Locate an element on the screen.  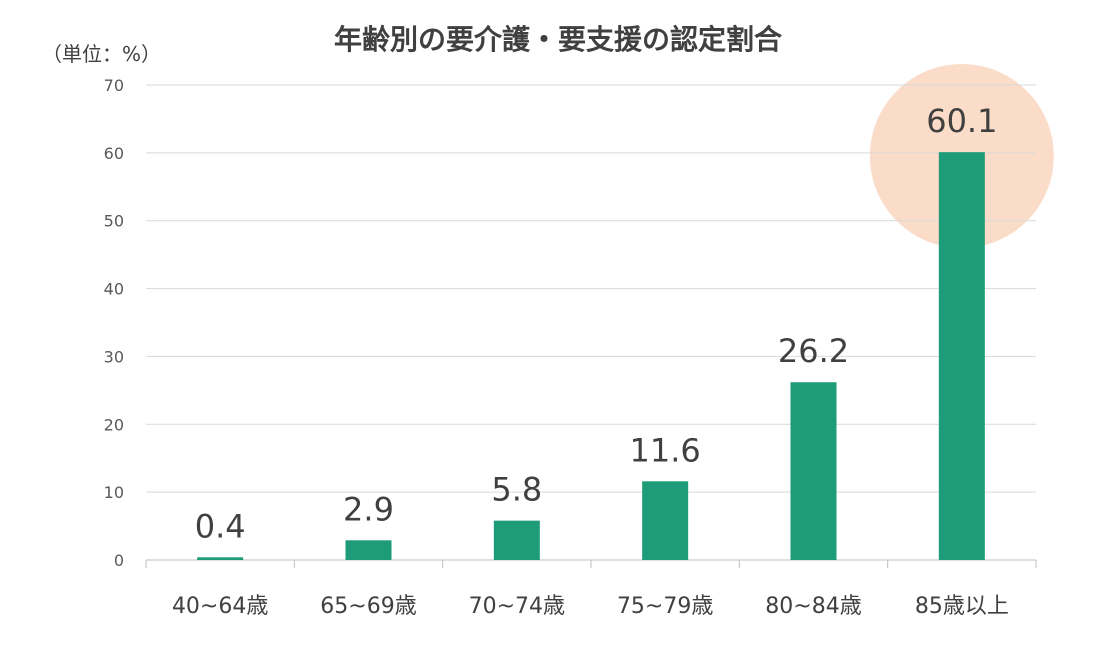
y-tick-label: 10 is located at coordinates (114, 492).